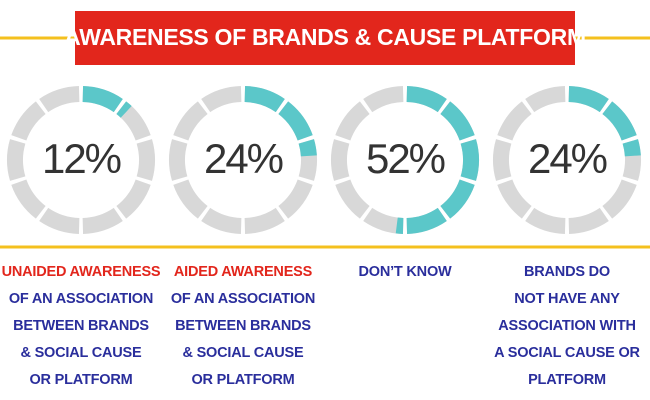 This screenshot has height=400, width=650. What do you see at coordinates (405, 158) in the screenshot?
I see `value-label: 52%` at bounding box center [405, 158].